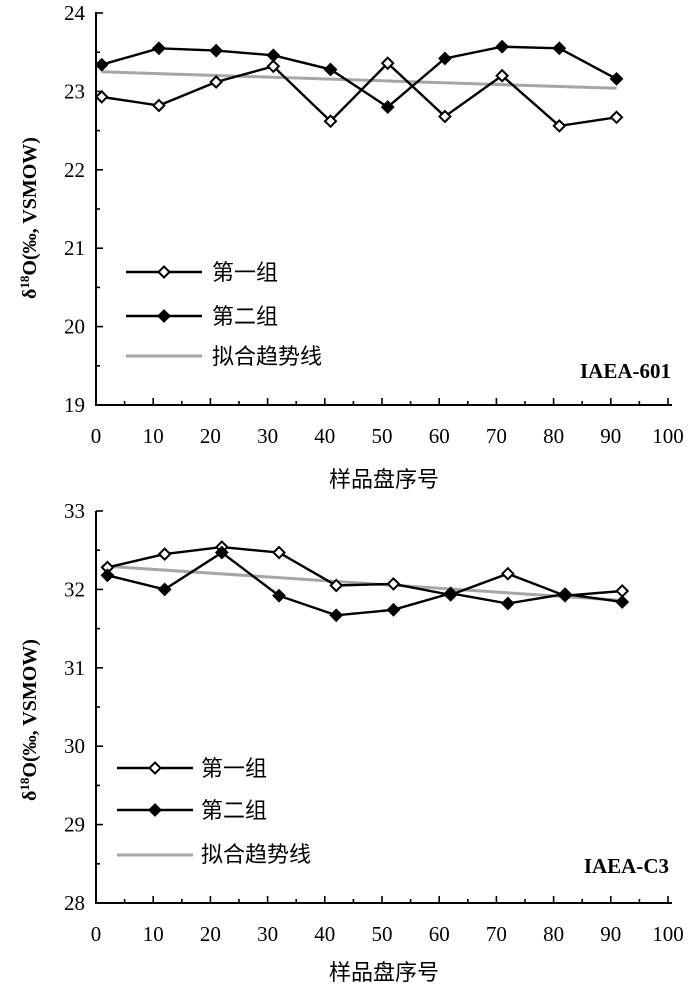  What do you see at coordinates (74, 511) in the screenshot?
I see `y-tick-label: 33` at bounding box center [74, 511].